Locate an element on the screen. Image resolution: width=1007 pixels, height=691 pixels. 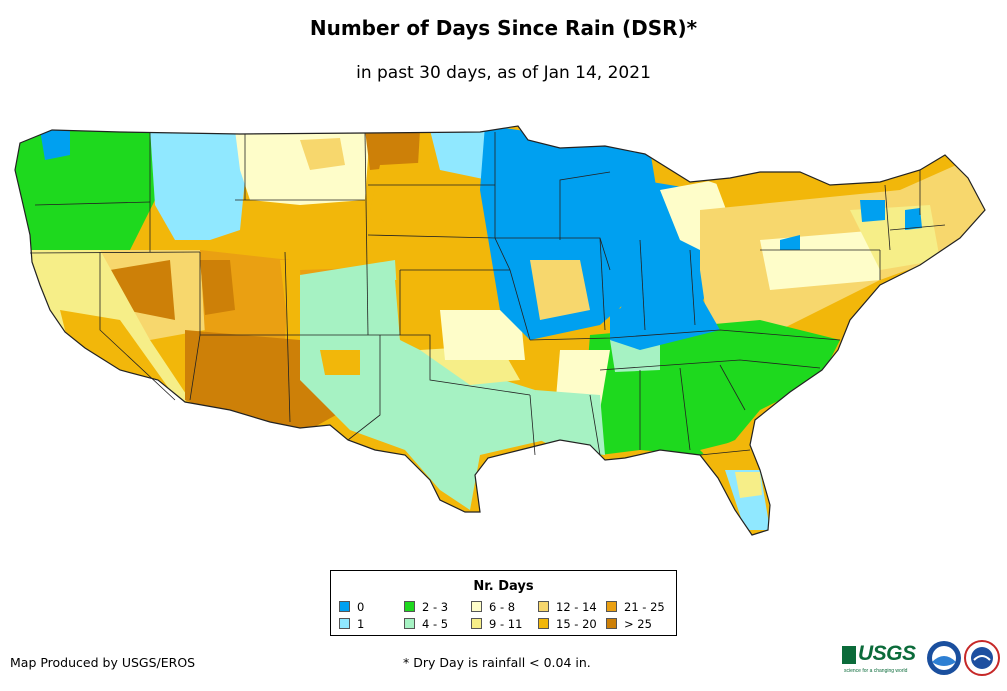
legend-label: 6 - 8 is located at coordinates (502, 607).